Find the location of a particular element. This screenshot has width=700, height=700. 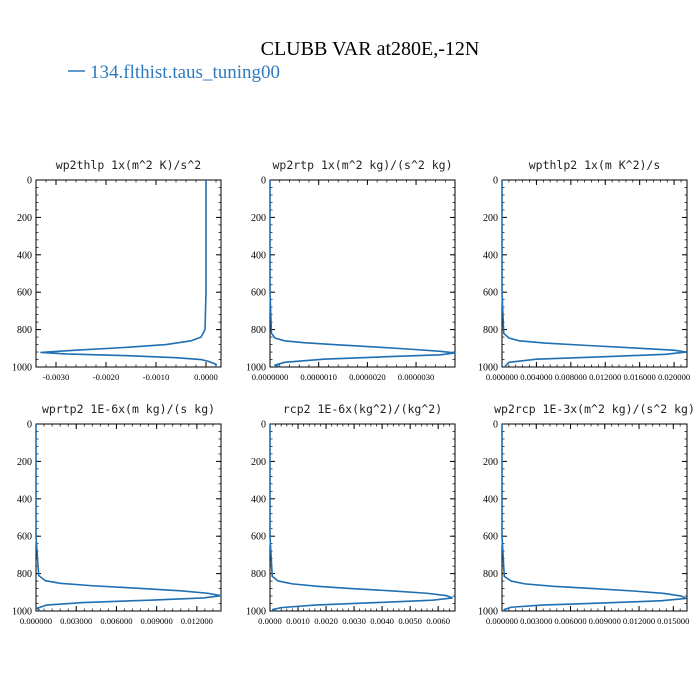

x-tick-label: 0.0050 is located at coordinates (410, 621).